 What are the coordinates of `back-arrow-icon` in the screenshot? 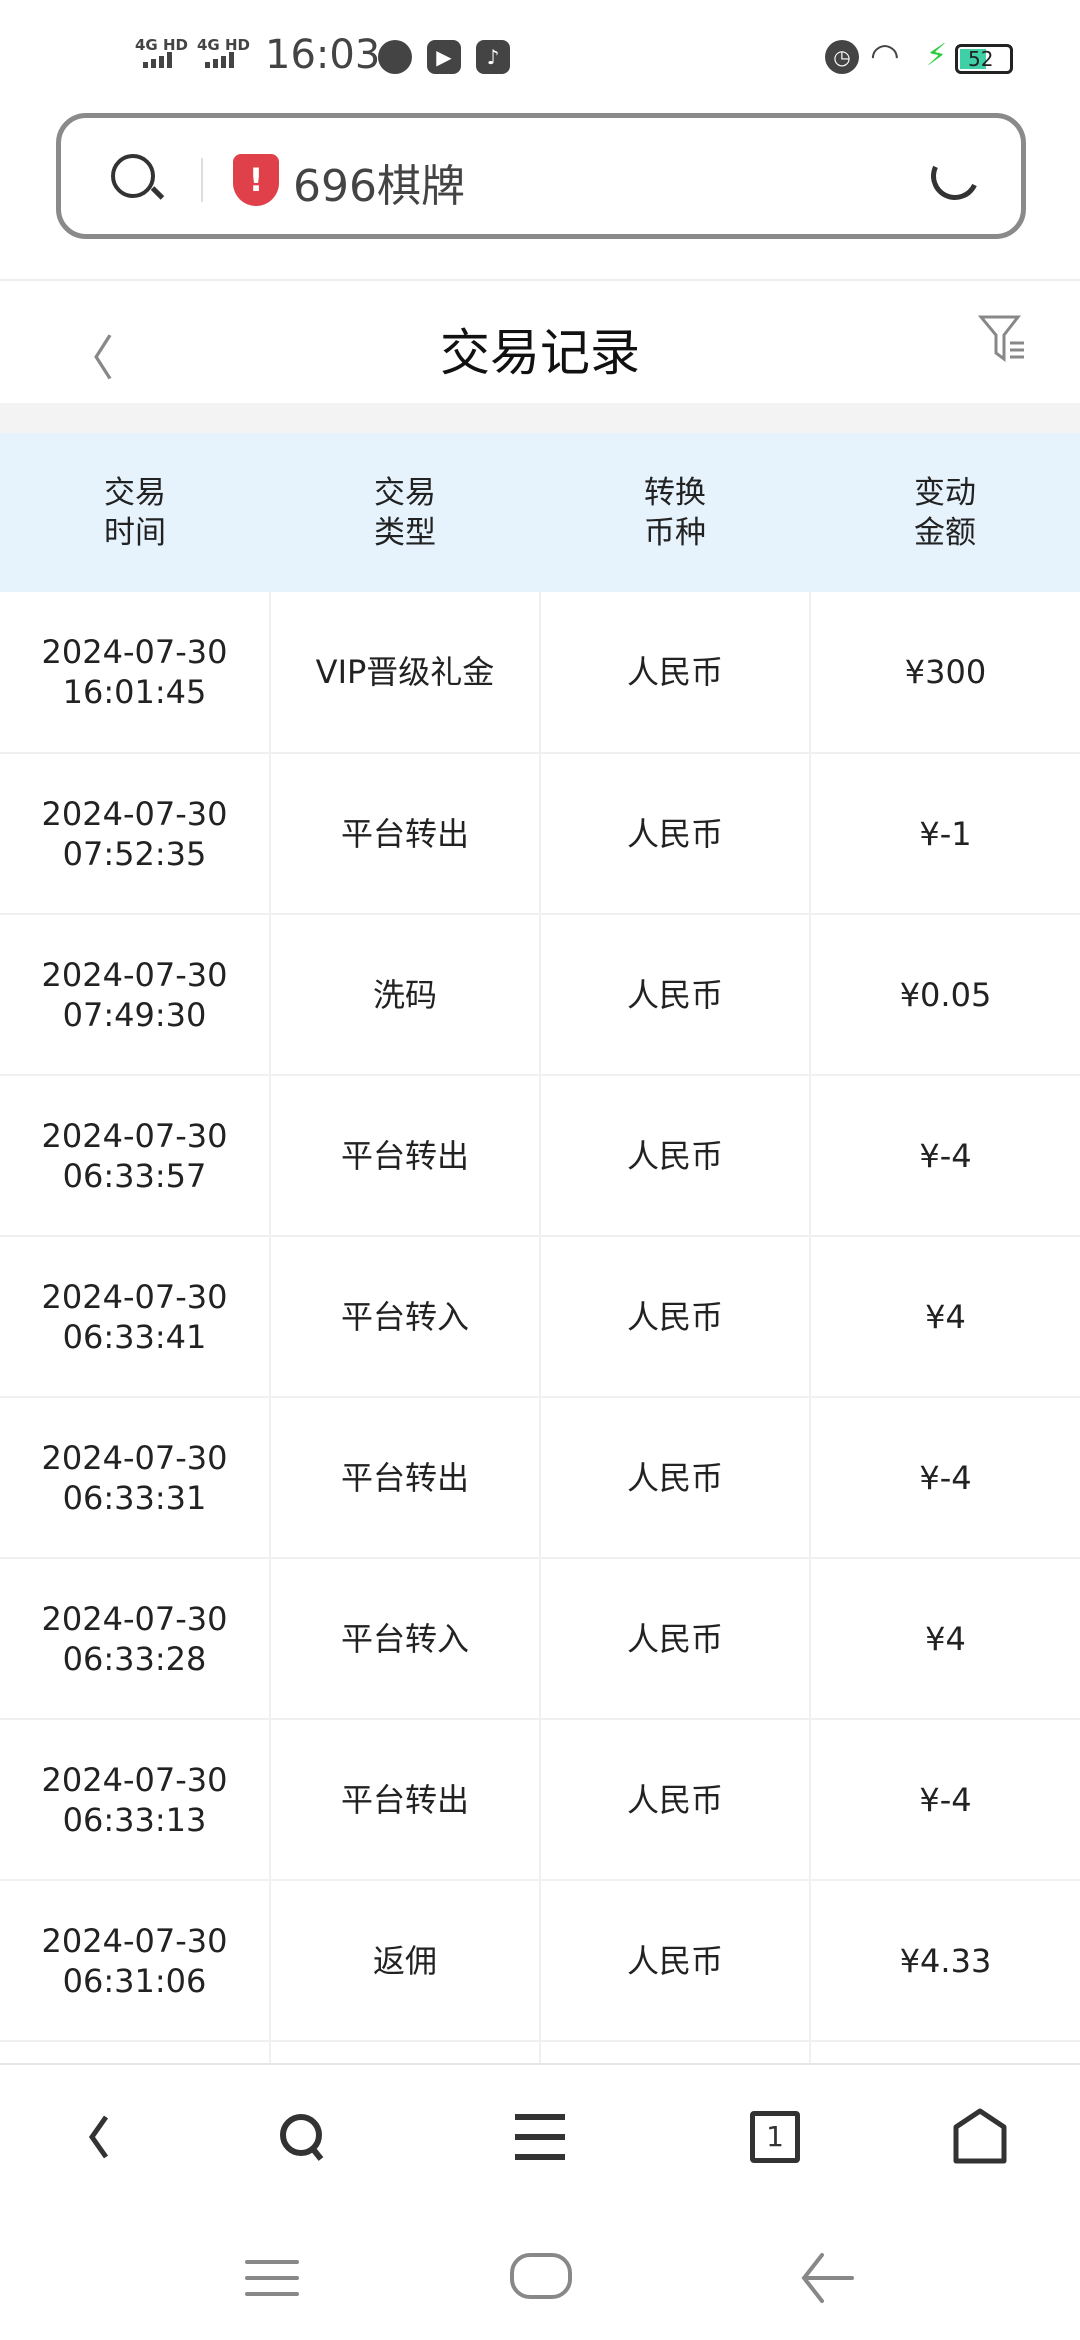 It's located at (826, 2278).